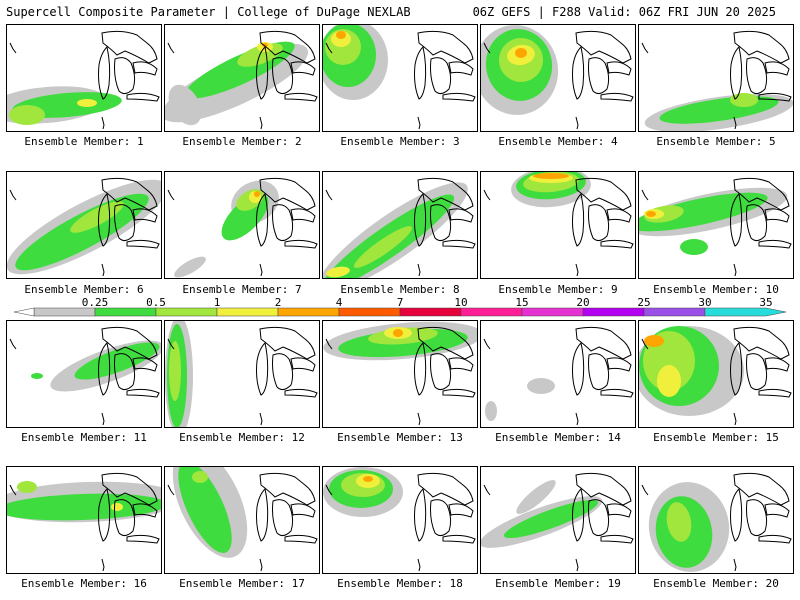  What do you see at coordinates (558, 289) in the screenshot?
I see `ensemble-member-label: Ensemble Member: 9` at bounding box center [558, 289].